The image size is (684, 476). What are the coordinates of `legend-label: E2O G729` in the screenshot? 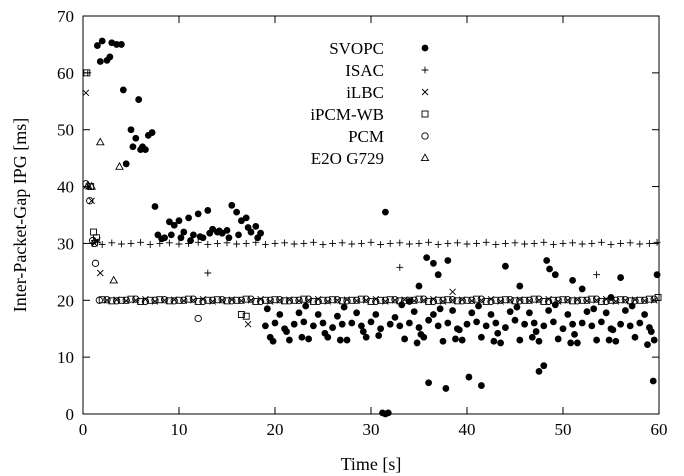 It's located at (347, 158).